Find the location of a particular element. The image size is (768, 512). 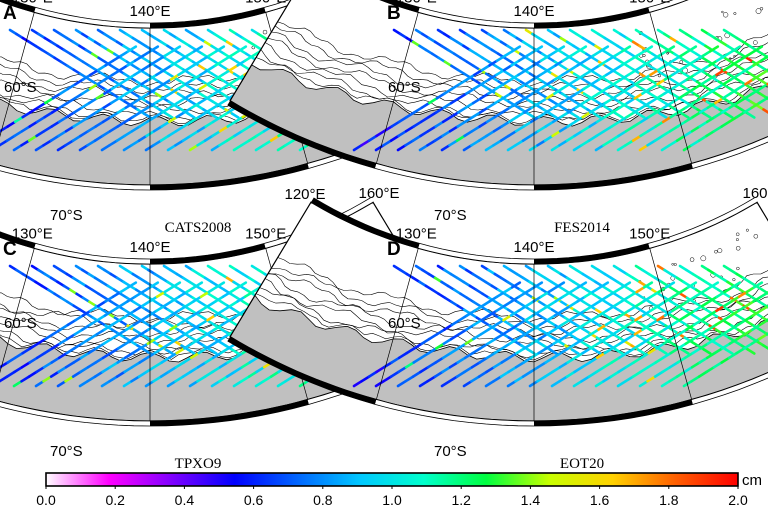

colorbar-ticks: 0.0 0.2 0.4 0.6 0.8 1.0 1.2 1.4 1.6 1.8 2.0 is located at coordinates (392, 497).